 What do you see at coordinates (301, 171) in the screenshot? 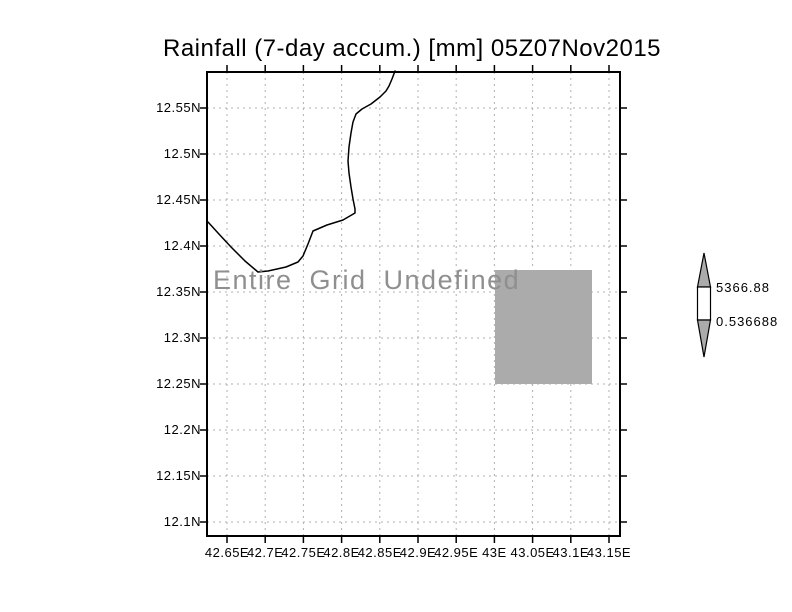
I see `coastline` at bounding box center [301, 171].